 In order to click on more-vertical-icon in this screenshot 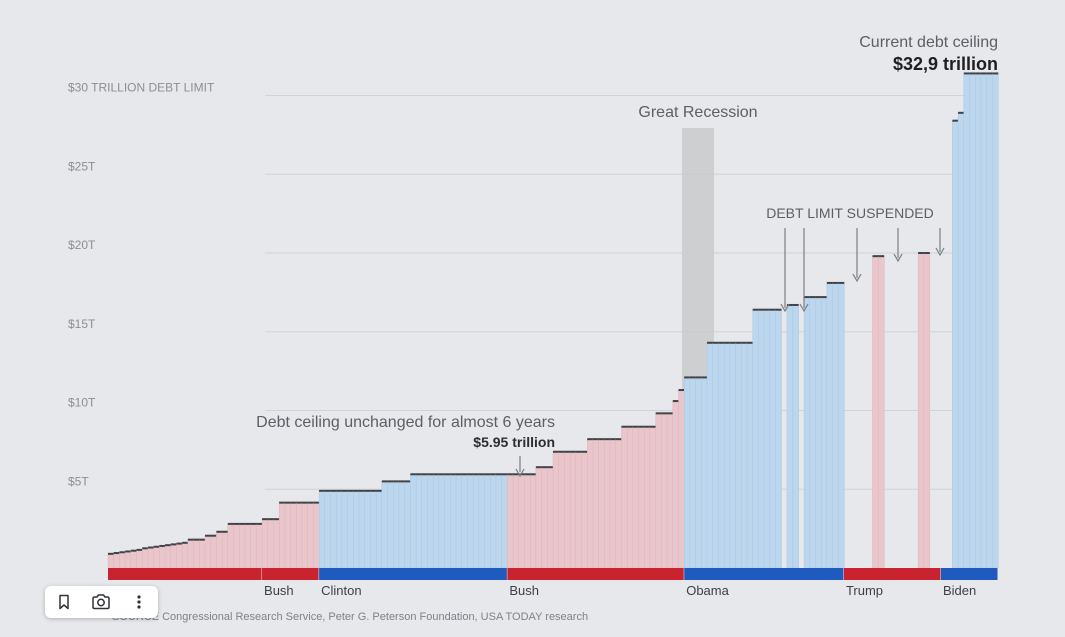, I will do `click(139, 602)`.